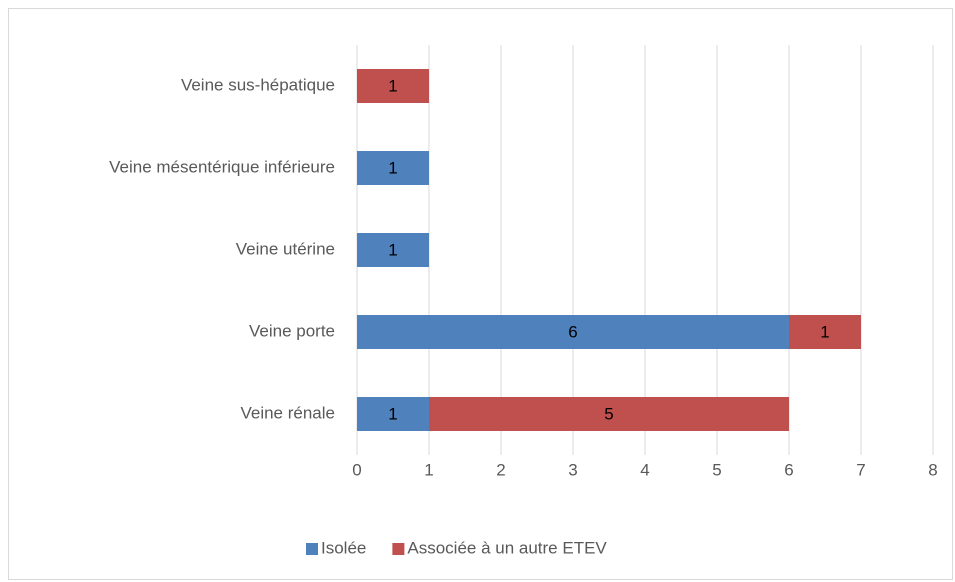  What do you see at coordinates (258, 84) in the screenshot?
I see `y-tick-label: Veine sus-hépatique` at bounding box center [258, 84].